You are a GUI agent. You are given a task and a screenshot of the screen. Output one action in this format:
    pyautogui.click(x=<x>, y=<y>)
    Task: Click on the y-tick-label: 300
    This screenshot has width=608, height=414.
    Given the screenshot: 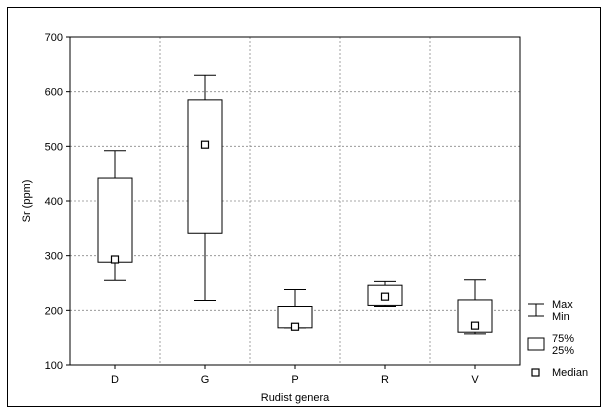 What is the action you would take?
    pyautogui.click(x=54, y=257)
    